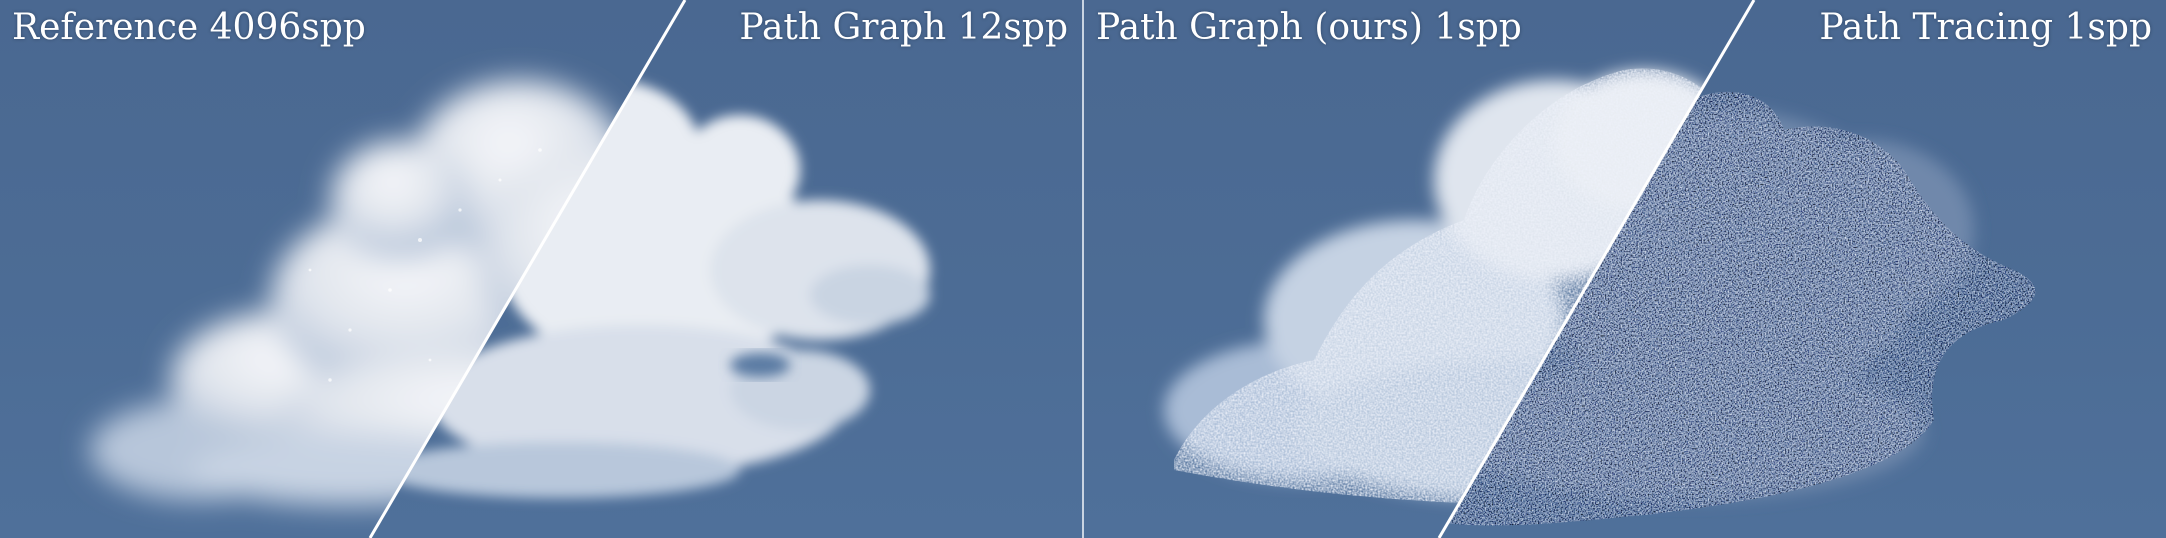 The width and height of the screenshot is (2166, 538). I want to click on label-path-tracing-1spp: Path Tracing 1spp, so click(1985, 27).